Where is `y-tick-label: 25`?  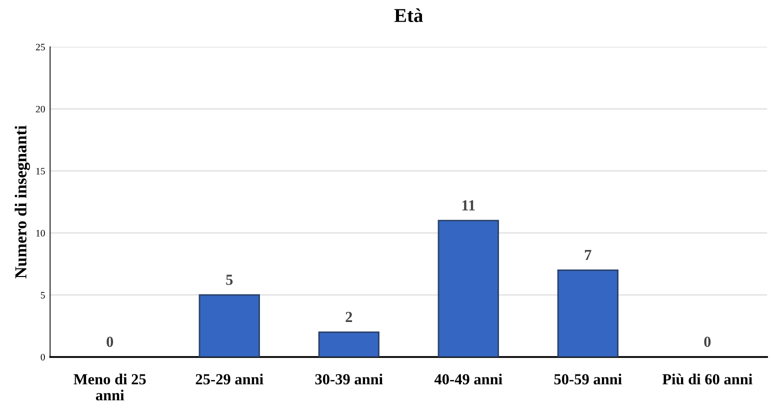 y-tick-label: 25 is located at coordinates (40, 47).